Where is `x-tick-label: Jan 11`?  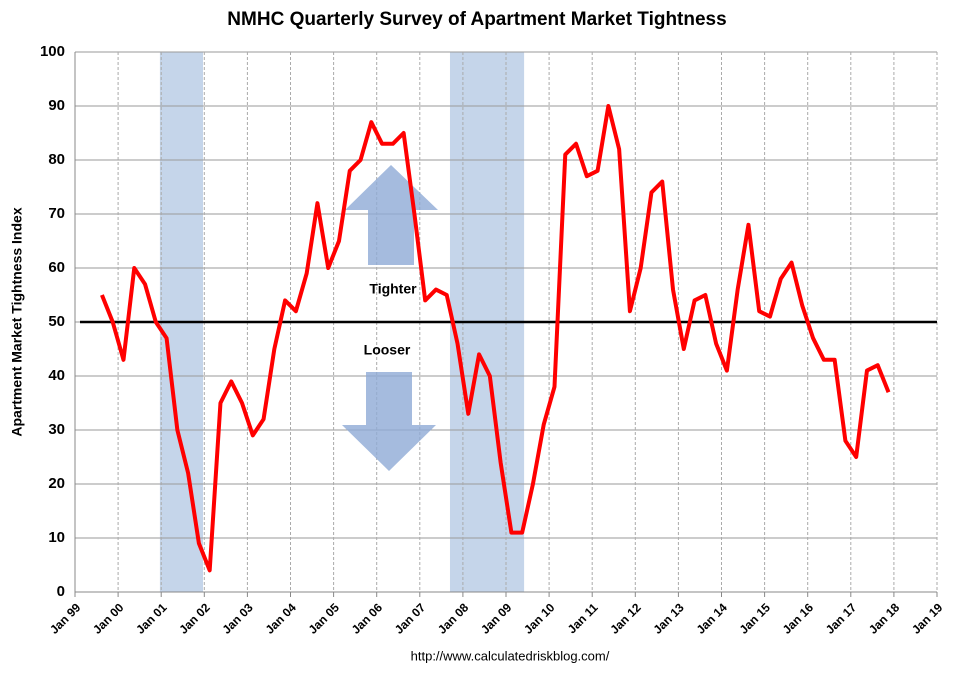 x-tick-label: Jan 11 is located at coordinates (583, 618).